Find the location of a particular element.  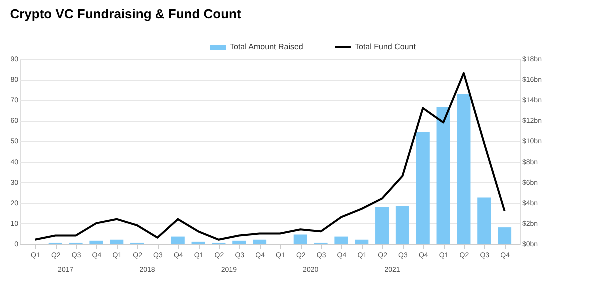

legend-label: Total Fund Count is located at coordinates (386, 47).